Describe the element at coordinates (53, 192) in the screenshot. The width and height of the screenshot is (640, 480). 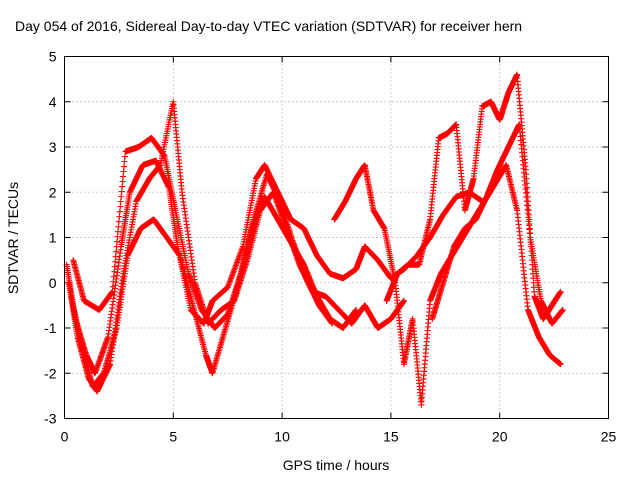
I see `y-tick-label: 2` at that location.